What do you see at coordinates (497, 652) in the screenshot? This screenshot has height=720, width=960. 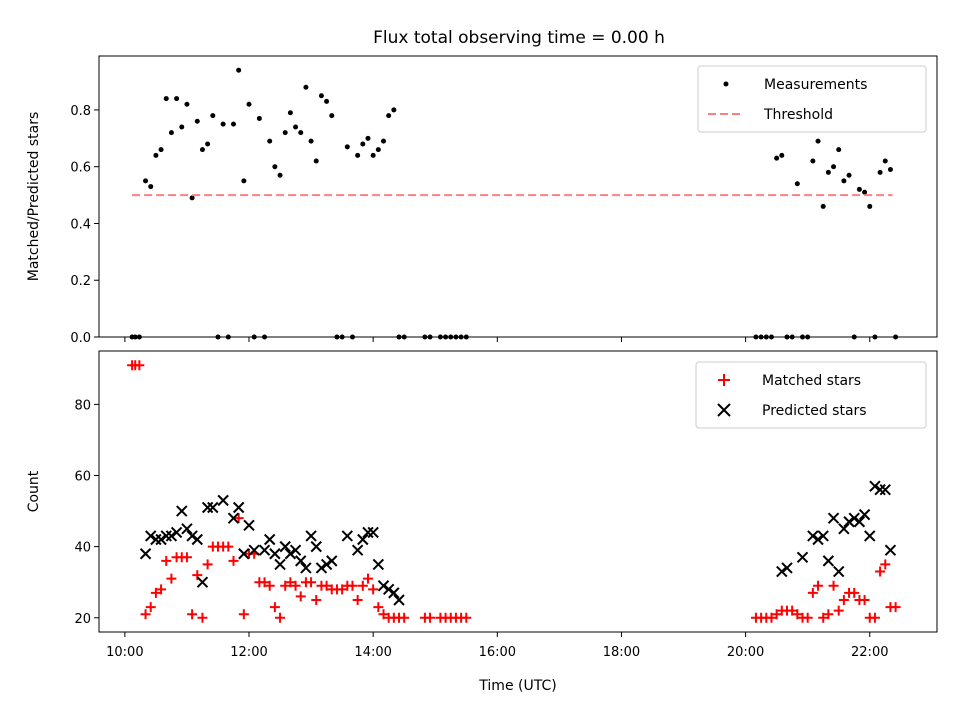 I see `x-tick-label: 16:00` at bounding box center [497, 652].